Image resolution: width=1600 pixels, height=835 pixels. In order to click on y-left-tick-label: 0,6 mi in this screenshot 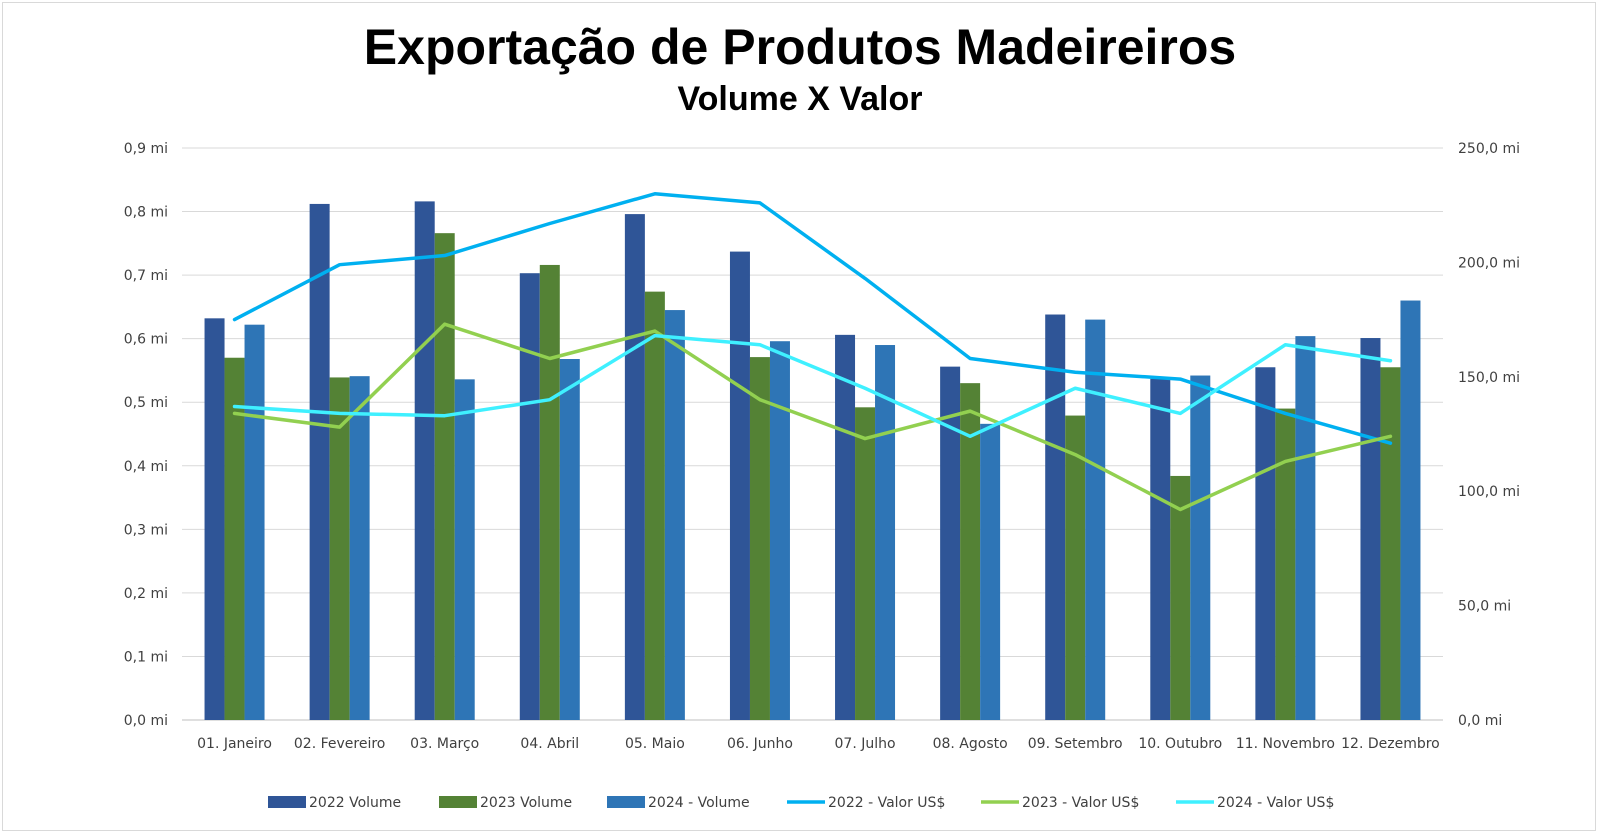, I will do `click(146, 340)`.